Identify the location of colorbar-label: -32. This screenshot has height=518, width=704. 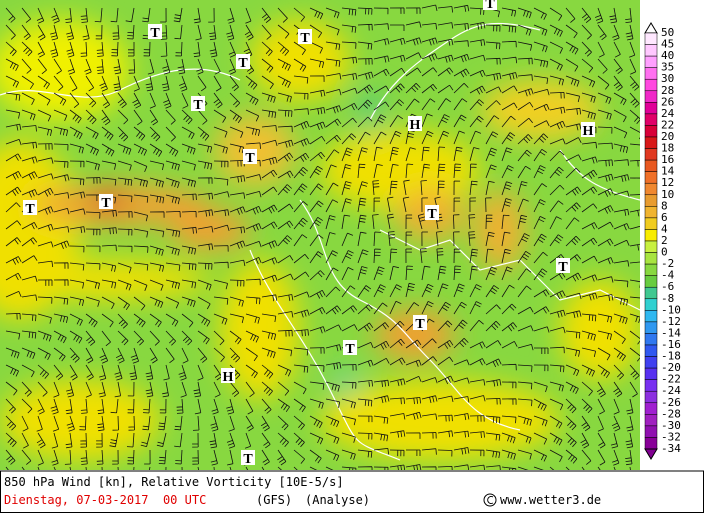
(671, 436).